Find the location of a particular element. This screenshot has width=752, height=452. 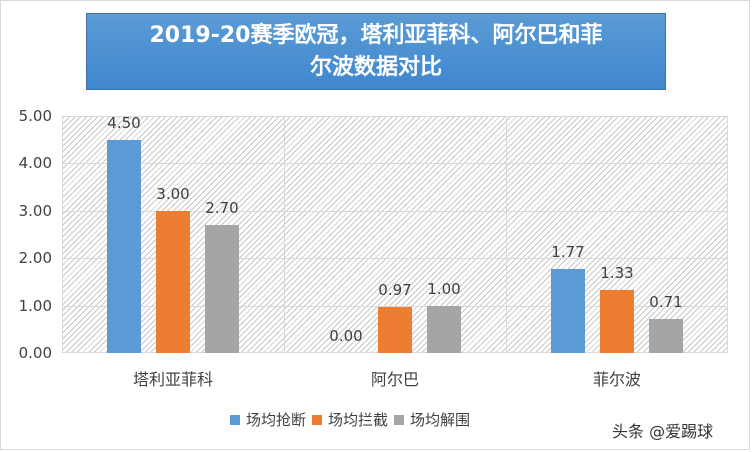

y-tick-3: 3.00 is located at coordinates (35, 211).